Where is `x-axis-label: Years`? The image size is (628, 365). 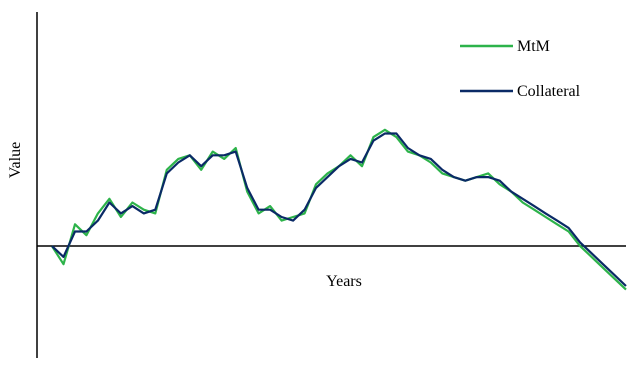 x-axis-label: Years is located at coordinates (344, 281).